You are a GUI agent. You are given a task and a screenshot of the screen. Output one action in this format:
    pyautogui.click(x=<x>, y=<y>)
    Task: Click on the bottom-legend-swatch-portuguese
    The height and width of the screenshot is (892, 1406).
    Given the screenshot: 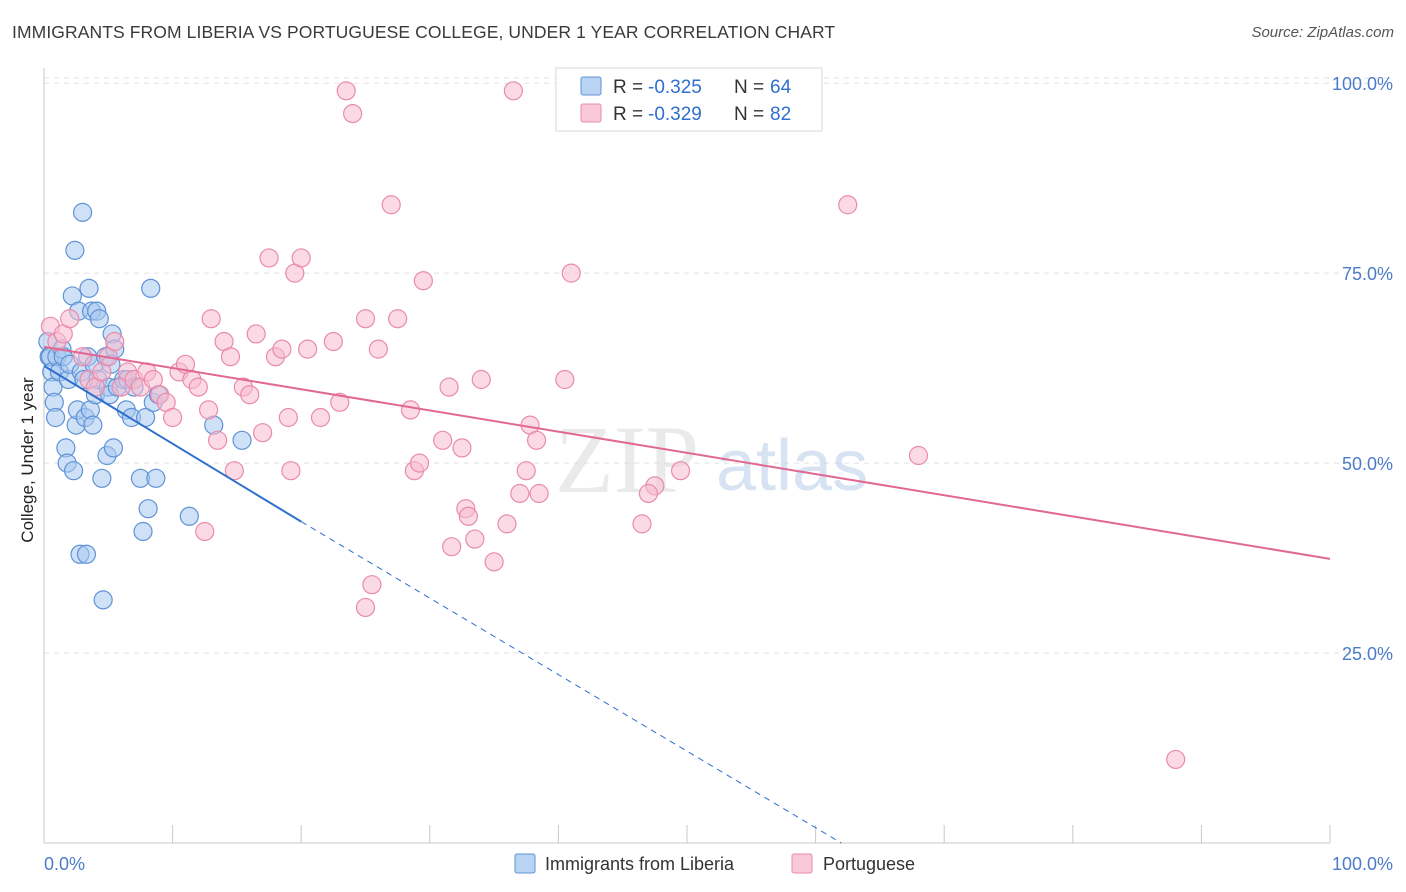 What is the action you would take?
    pyautogui.click(x=802, y=863)
    